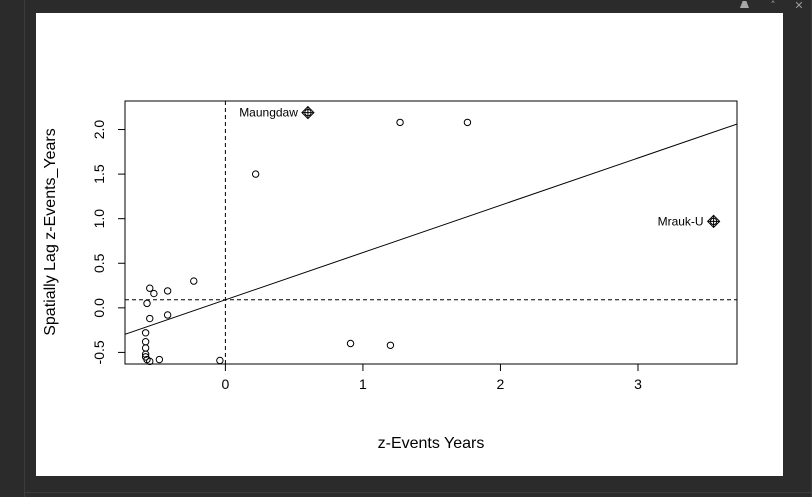 The width and height of the screenshot is (812, 497). I want to click on x-tick-label: 1, so click(363, 384).